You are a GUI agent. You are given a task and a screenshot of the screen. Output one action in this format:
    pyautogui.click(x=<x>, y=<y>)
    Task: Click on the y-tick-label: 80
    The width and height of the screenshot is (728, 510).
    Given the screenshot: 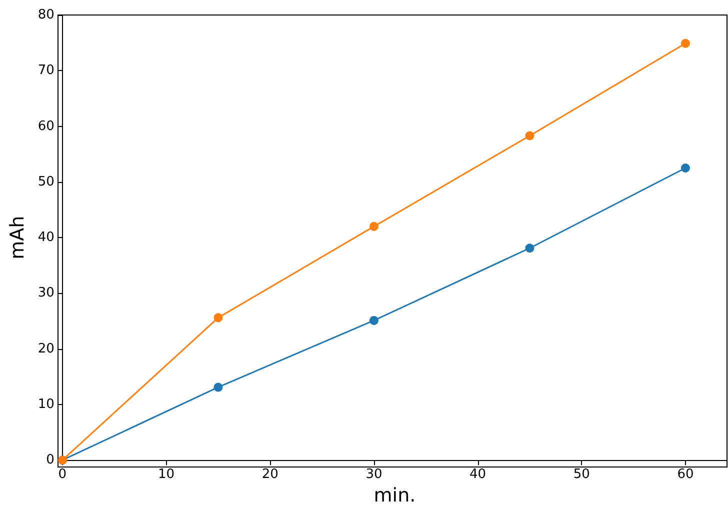 What is the action you would take?
    pyautogui.click(x=46, y=15)
    